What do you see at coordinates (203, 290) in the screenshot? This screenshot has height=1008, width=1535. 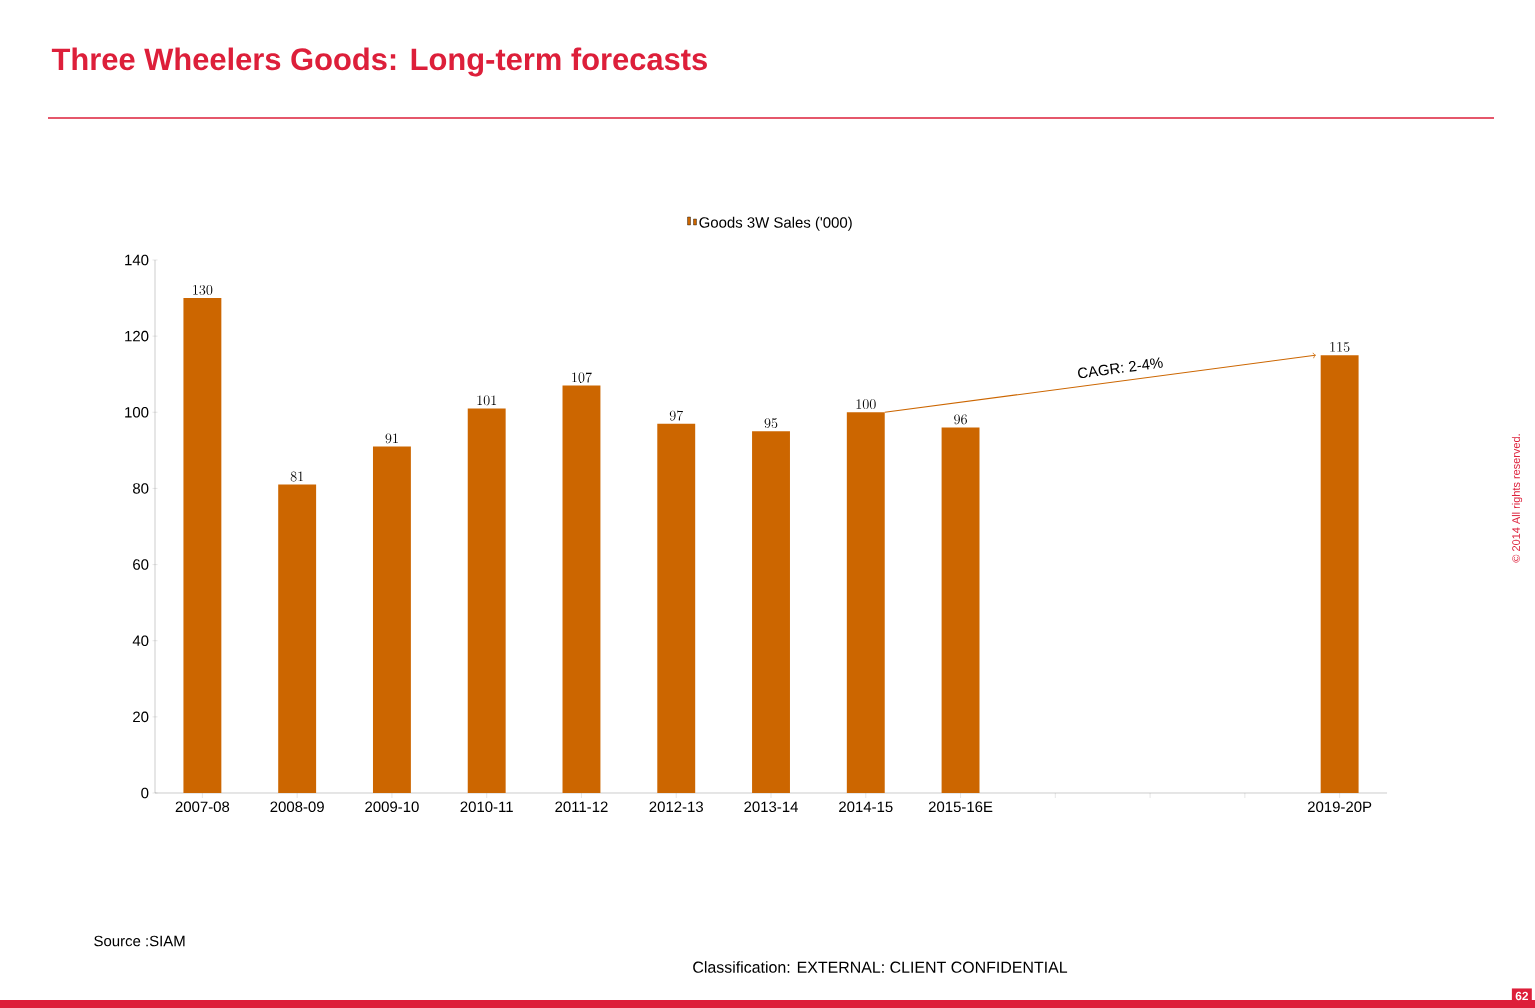 I see `data-label: 130` at bounding box center [203, 290].